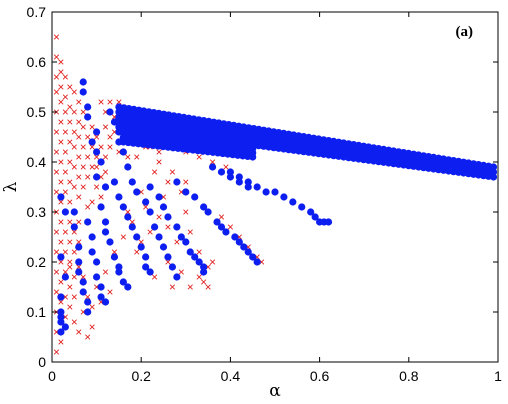  Describe the element at coordinates (498, 376) in the screenshot. I see `x-tick-label: 1` at that location.